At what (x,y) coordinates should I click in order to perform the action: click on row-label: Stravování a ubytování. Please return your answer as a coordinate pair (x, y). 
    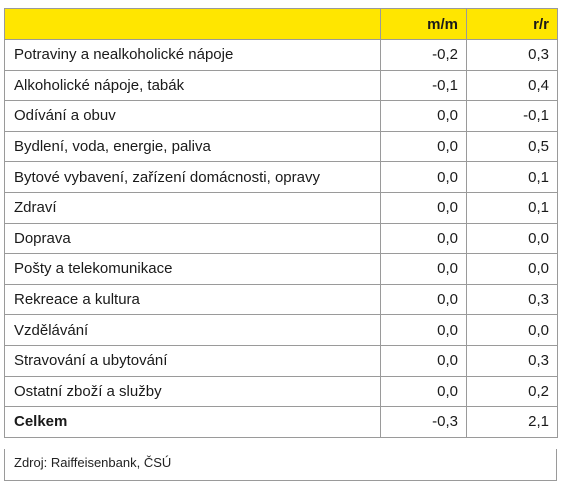
    Looking at the image, I should click on (192, 360).